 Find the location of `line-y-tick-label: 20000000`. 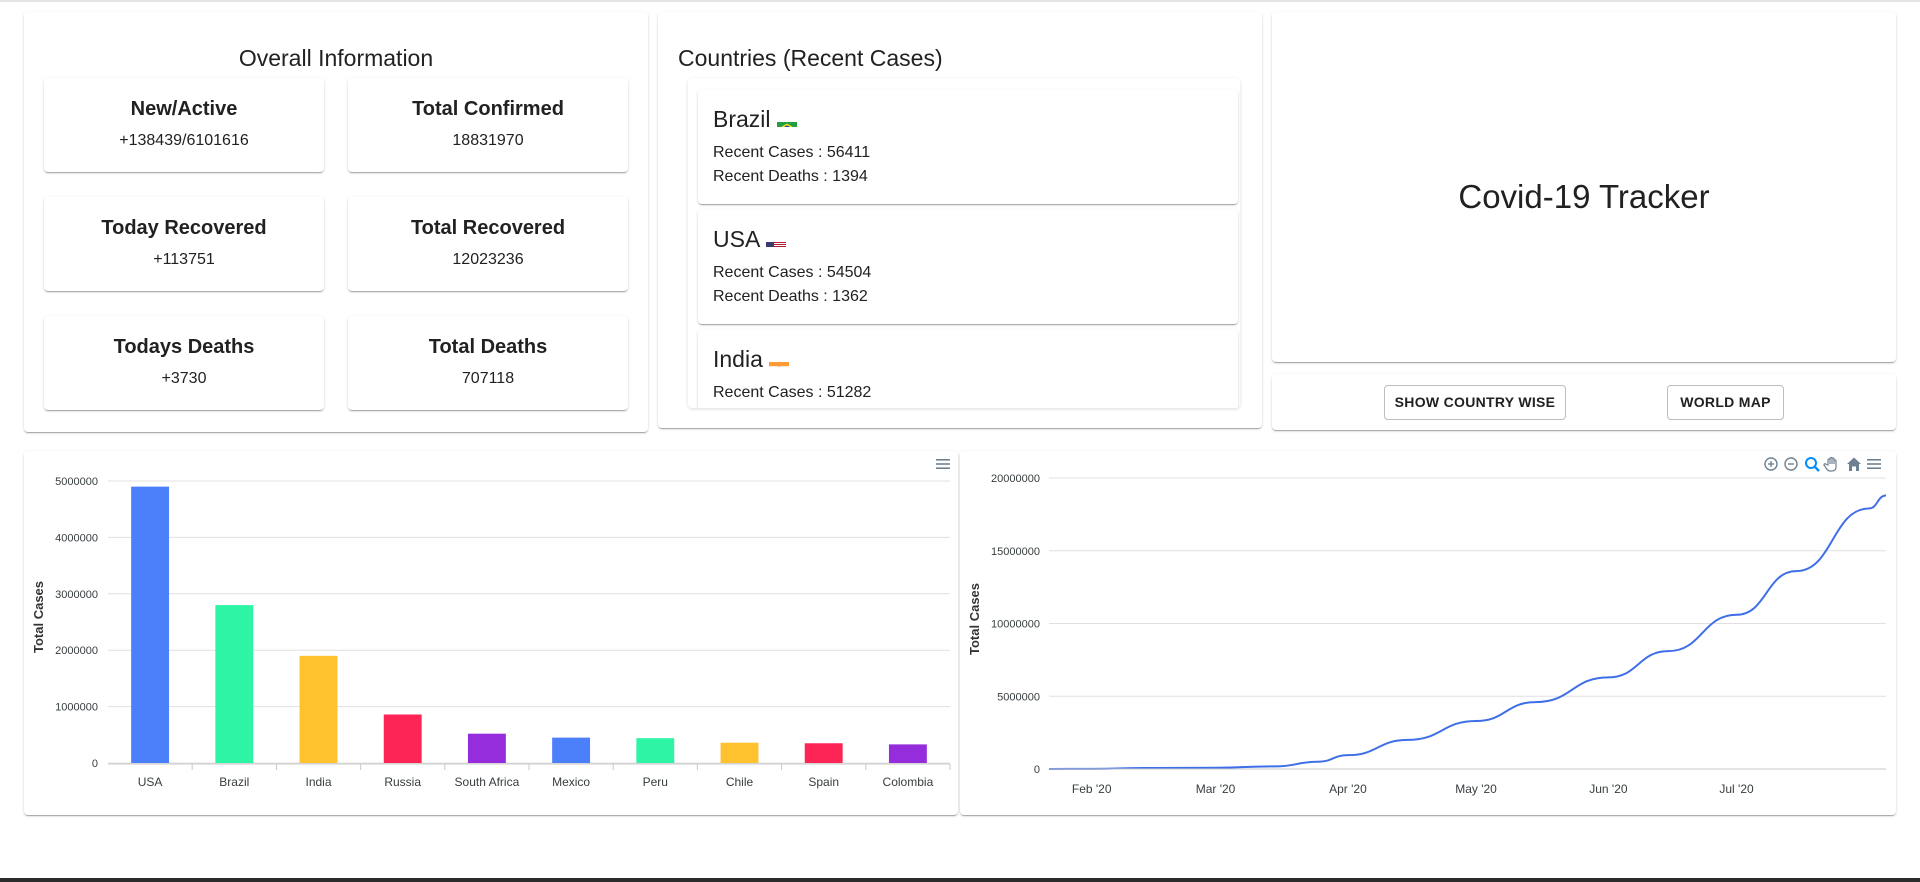

line-y-tick-label: 20000000 is located at coordinates (1015, 479).